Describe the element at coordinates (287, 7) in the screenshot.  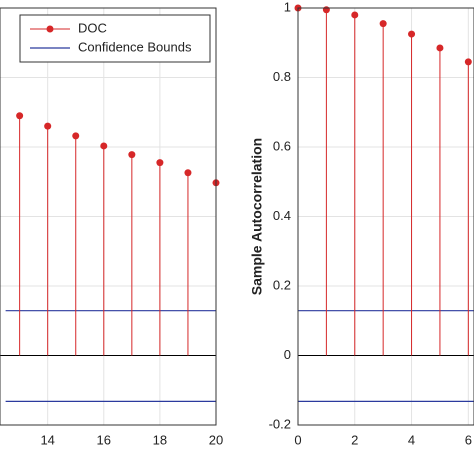
I see `y-tick-label: 1` at that location.